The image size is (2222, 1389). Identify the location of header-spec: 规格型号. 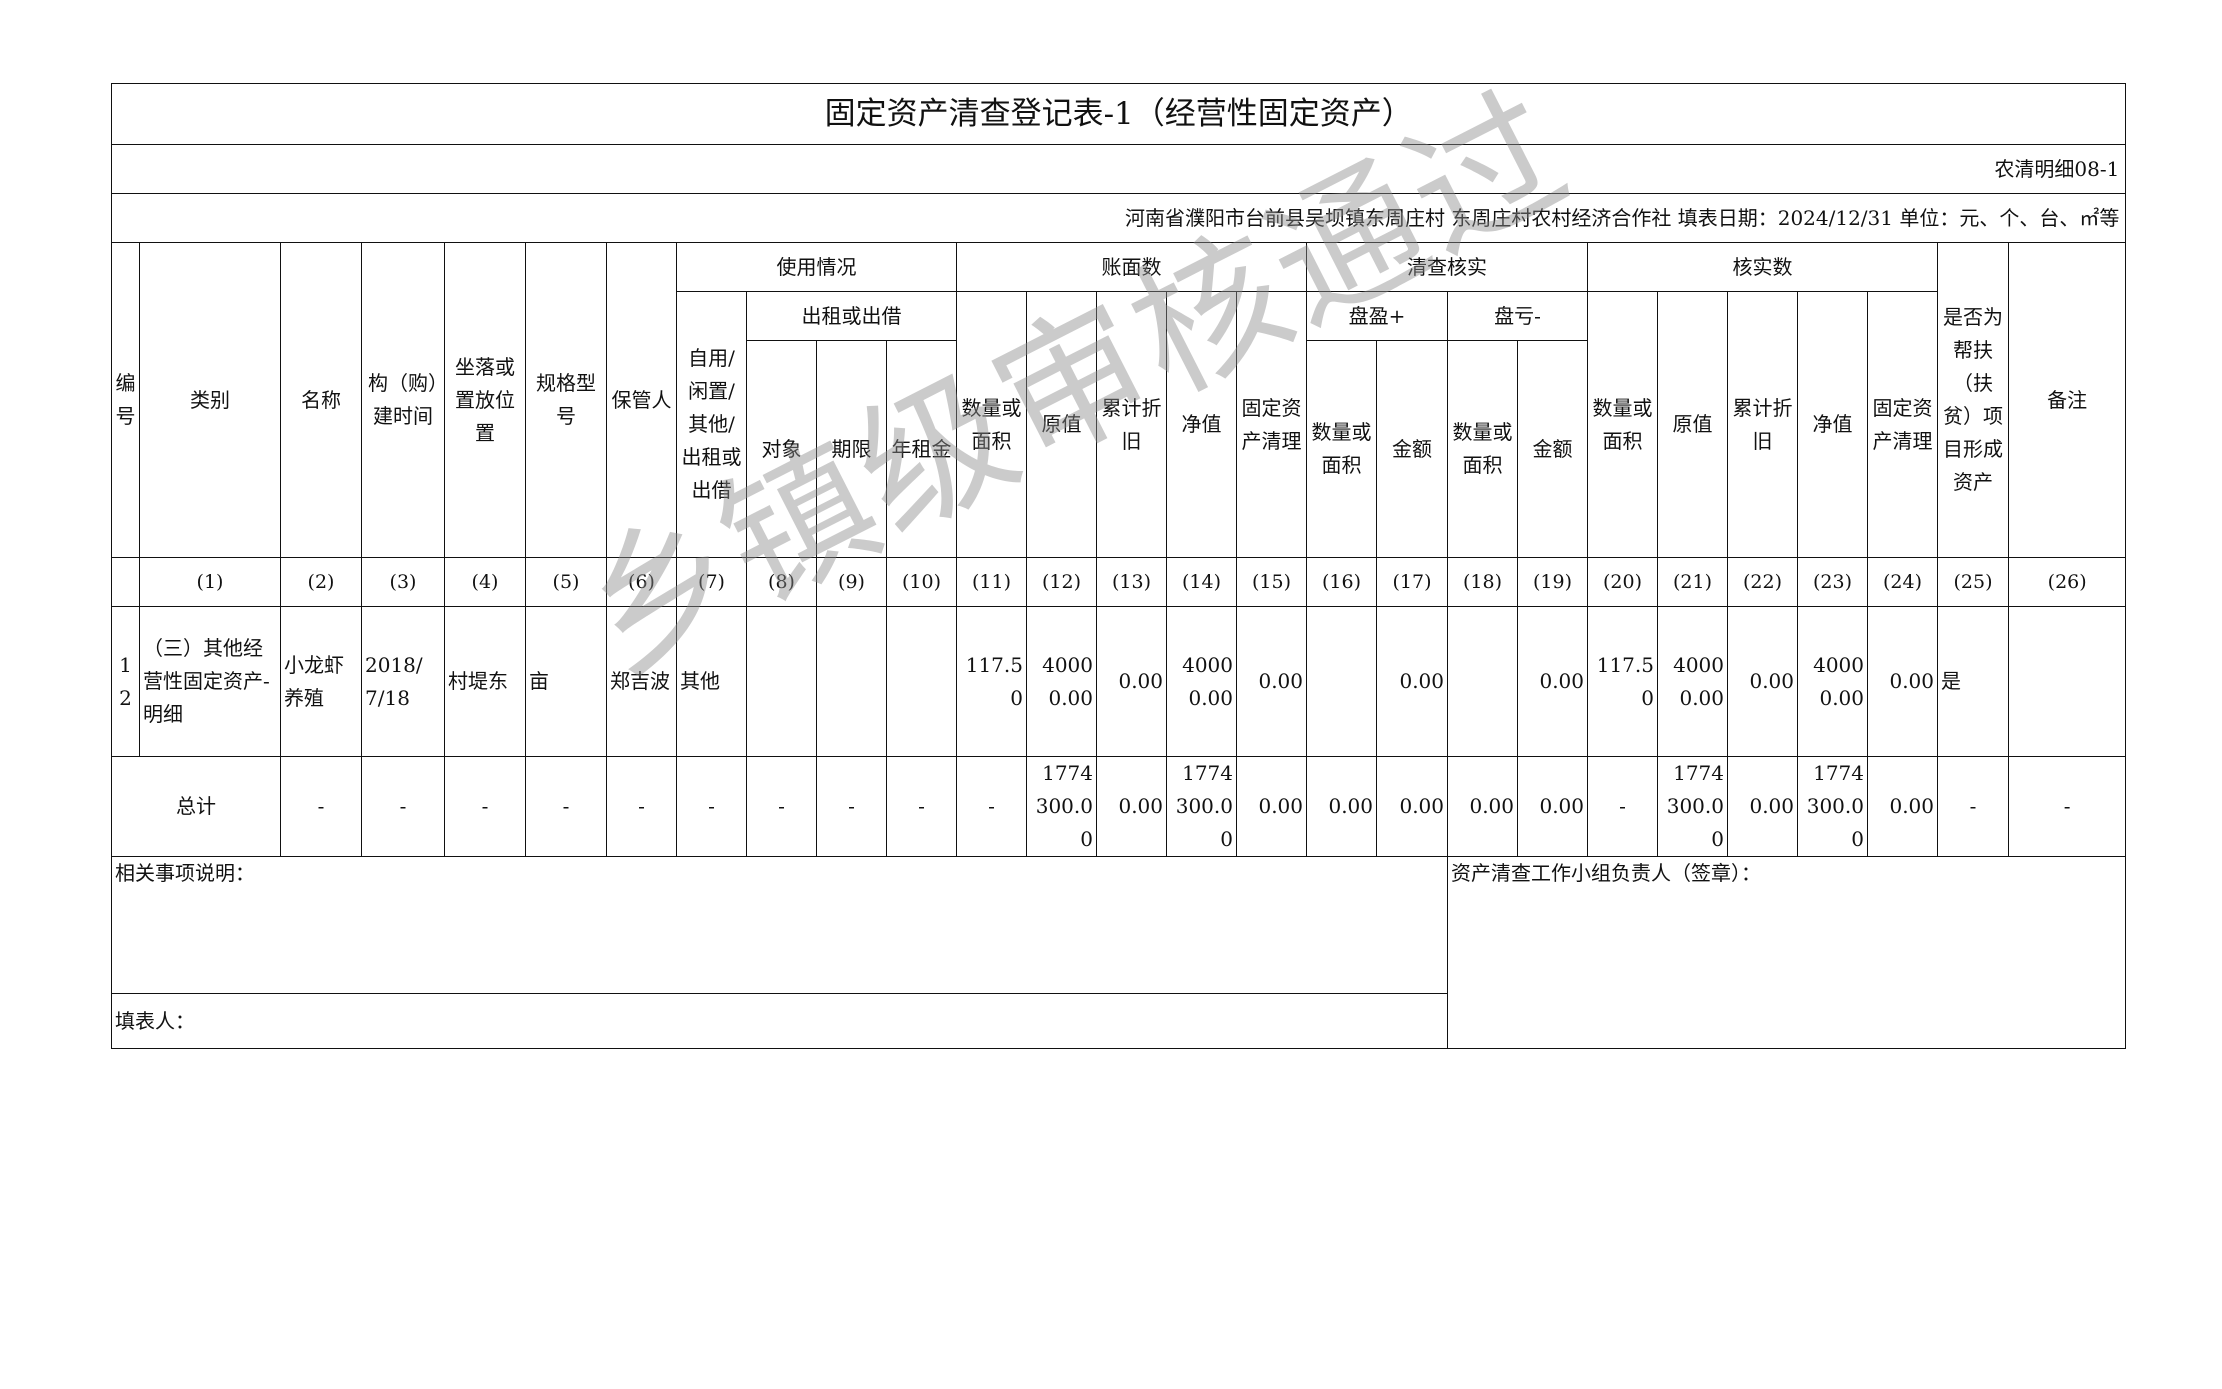
(566, 400).